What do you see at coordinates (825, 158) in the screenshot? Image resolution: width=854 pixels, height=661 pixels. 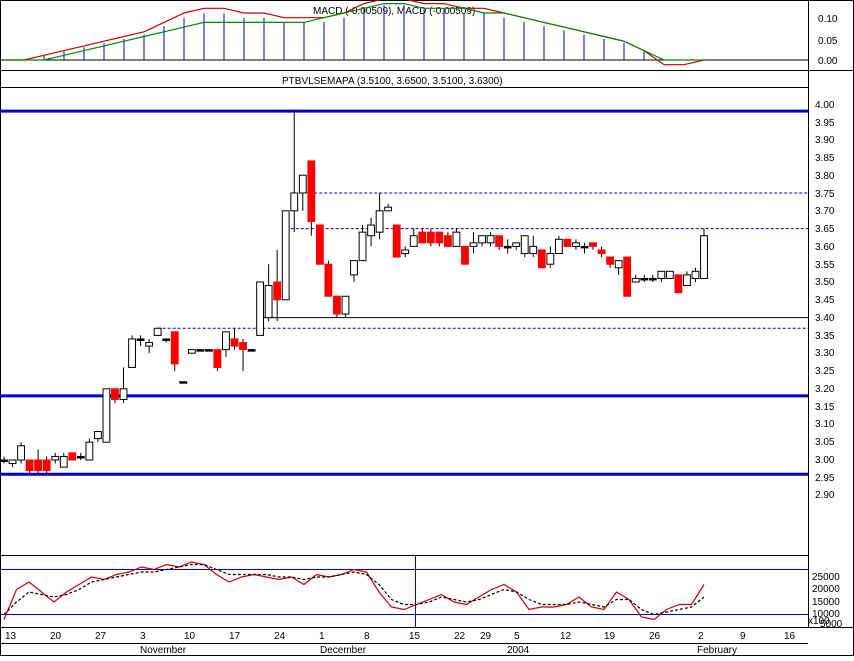 I see `price-tick-label: 3.85` at bounding box center [825, 158].